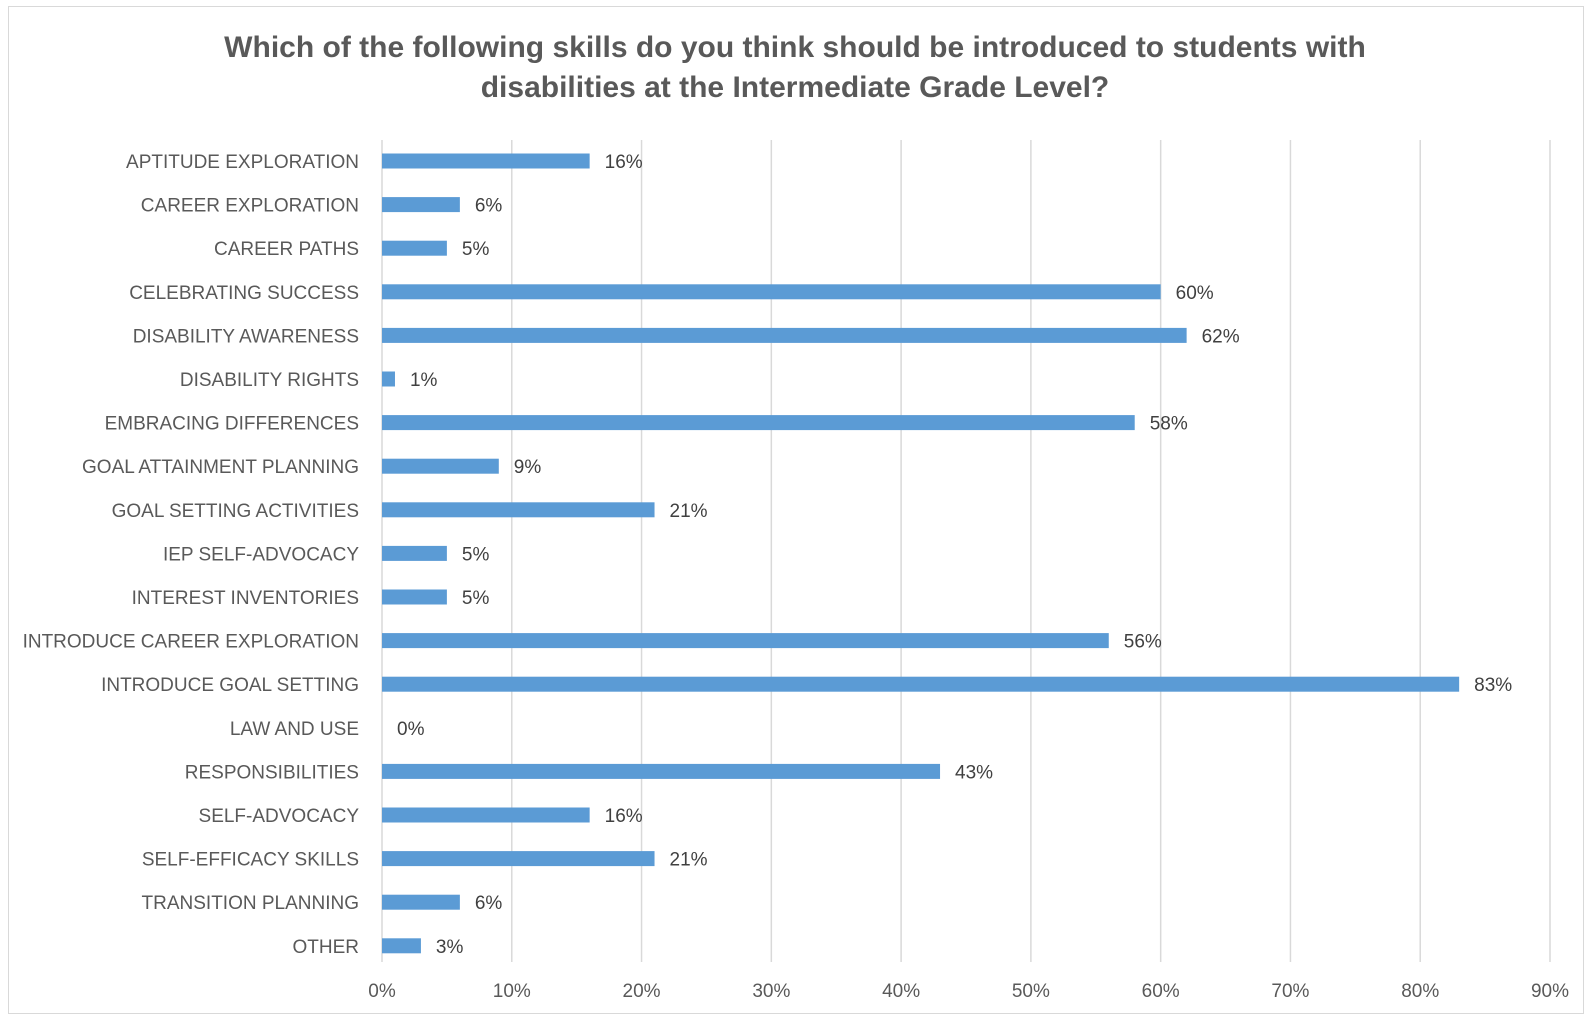  What do you see at coordinates (286, 249) in the screenshot?
I see `category-label: CAREER PATHS` at bounding box center [286, 249].